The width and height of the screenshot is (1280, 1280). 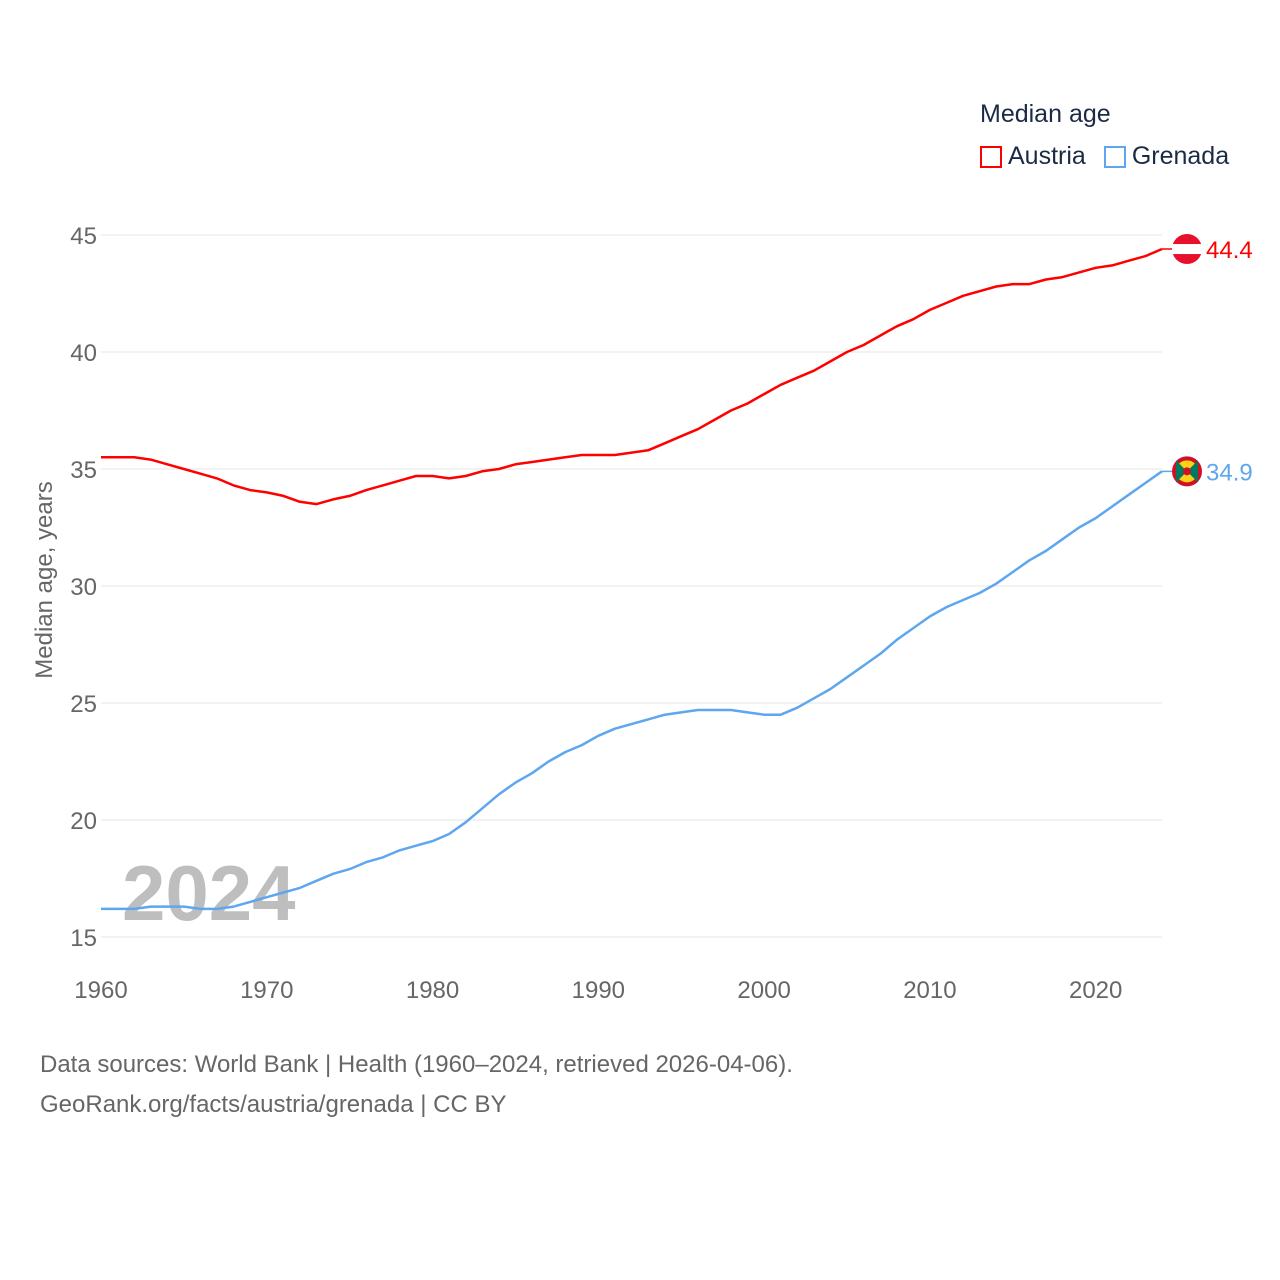 What do you see at coordinates (1114, 156) in the screenshot?
I see `legend-swatch-grenada` at bounding box center [1114, 156].